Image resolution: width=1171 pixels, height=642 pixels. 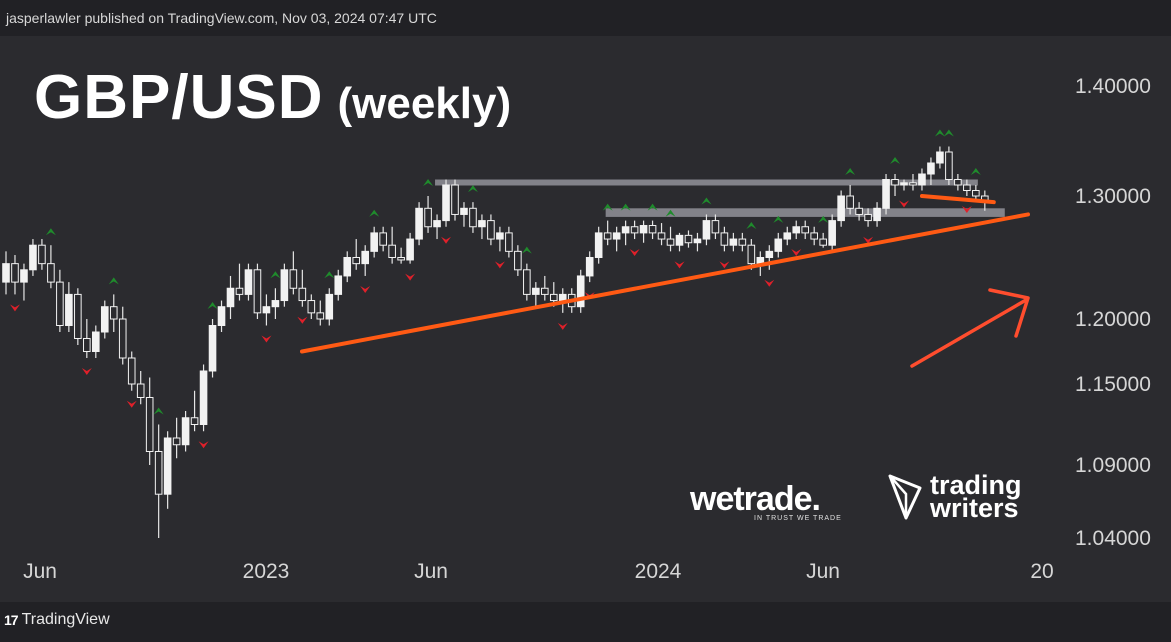 What do you see at coordinates (1113, 465) in the screenshot?
I see `price-tick-label: 1.09000` at bounding box center [1113, 465].